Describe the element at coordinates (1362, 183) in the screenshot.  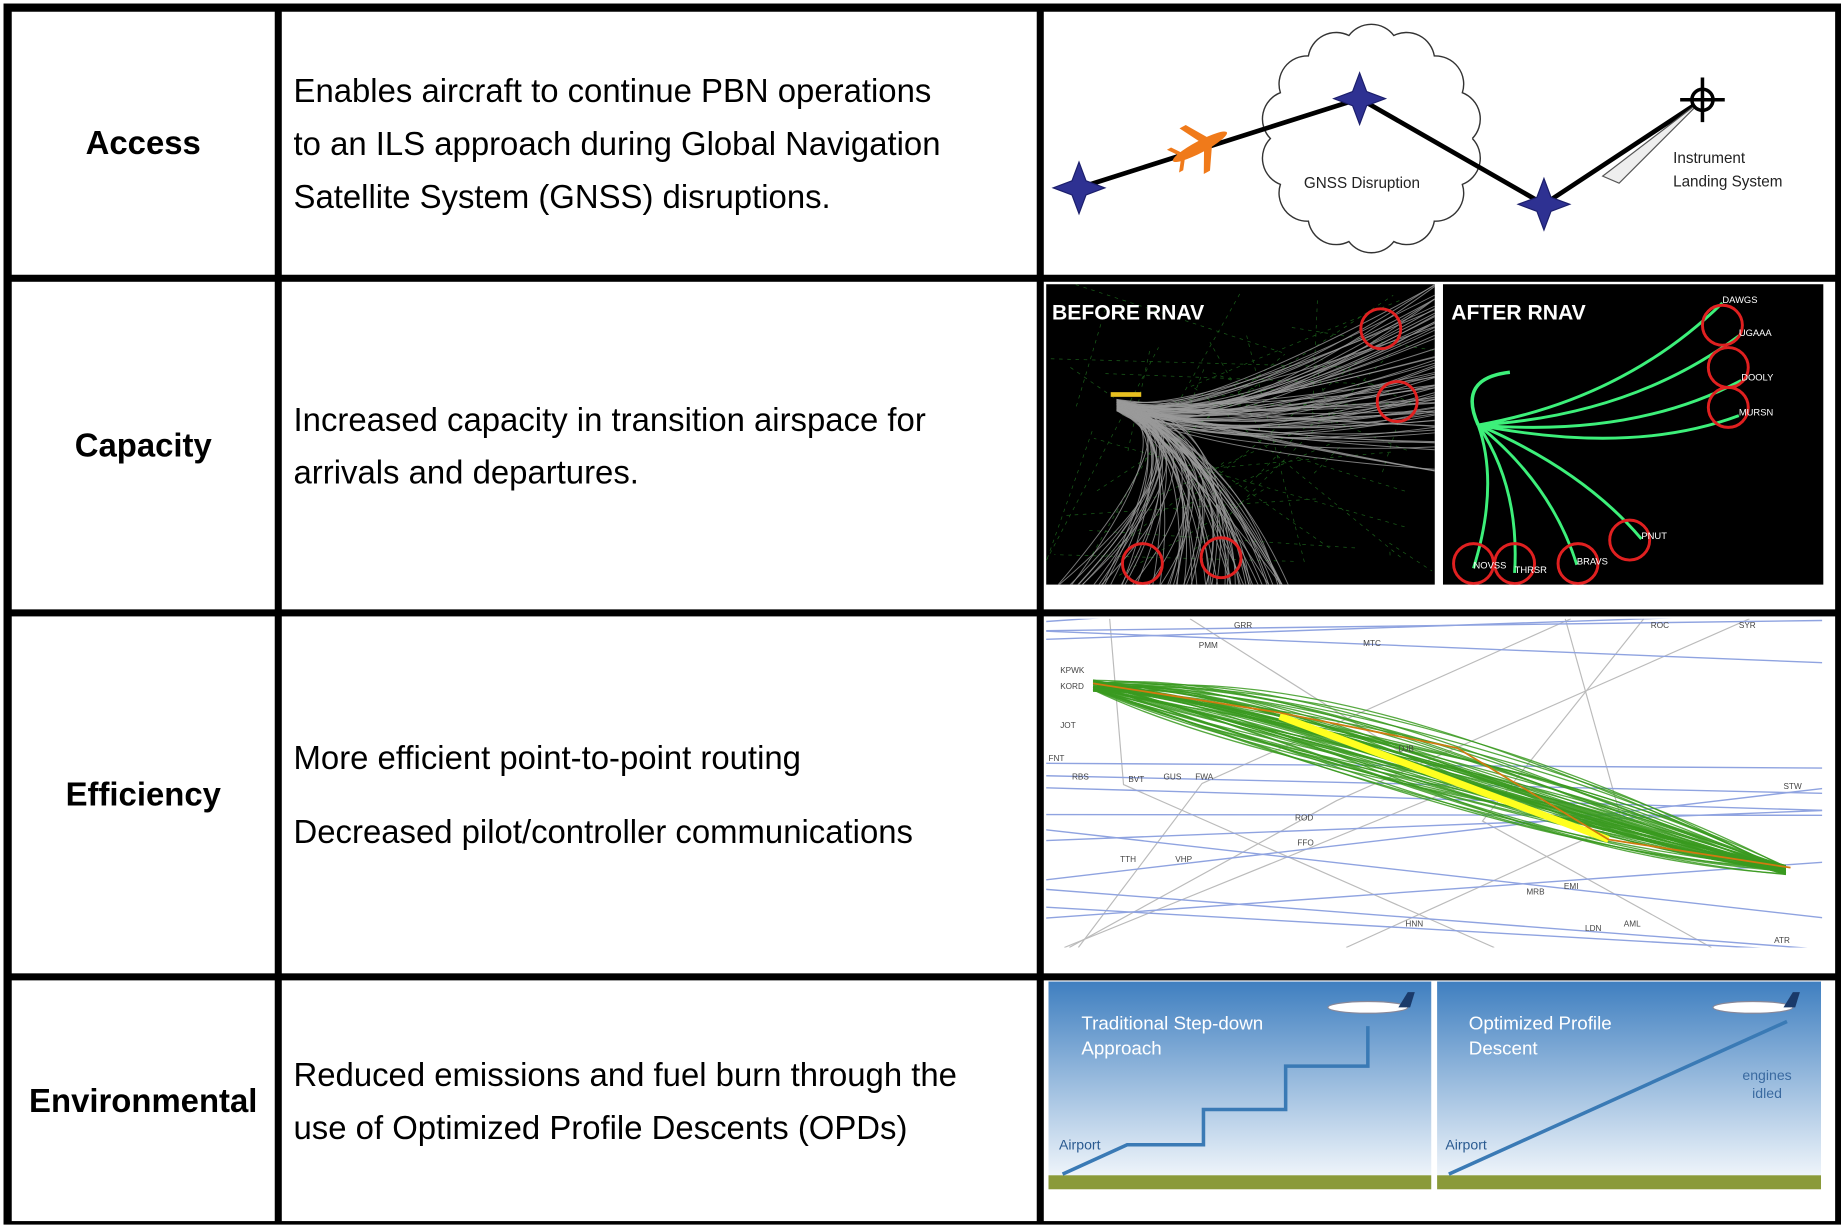
I see `cloud-label: GNSS Disruption` at that location.